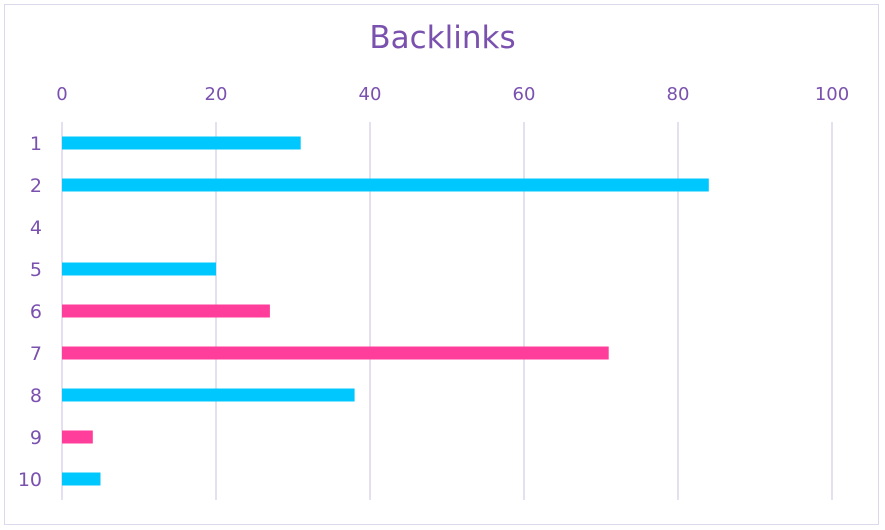 The image size is (885, 530). What do you see at coordinates (30, 480) in the screenshot?
I see `category-label-10: 10` at bounding box center [30, 480].